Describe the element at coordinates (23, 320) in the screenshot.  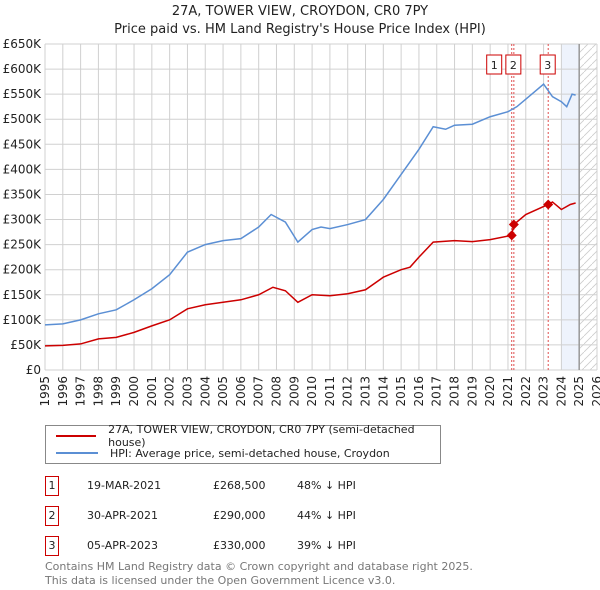
I see `y-tick-label: £100K` at that location.